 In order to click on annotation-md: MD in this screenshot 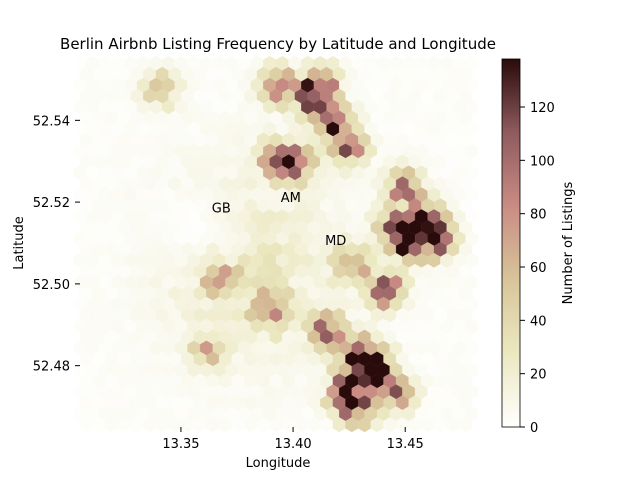, I will do `click(335, 241)`.